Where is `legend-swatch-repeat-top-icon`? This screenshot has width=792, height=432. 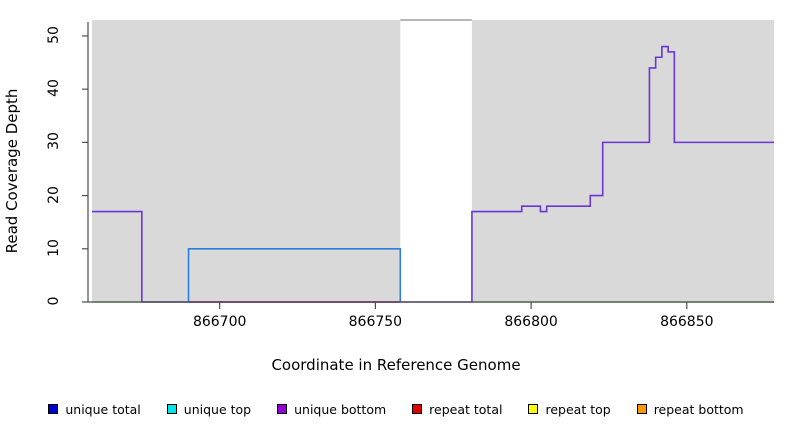 legend-swatch-repeat-top-icon is located at coordinates (533, 409).